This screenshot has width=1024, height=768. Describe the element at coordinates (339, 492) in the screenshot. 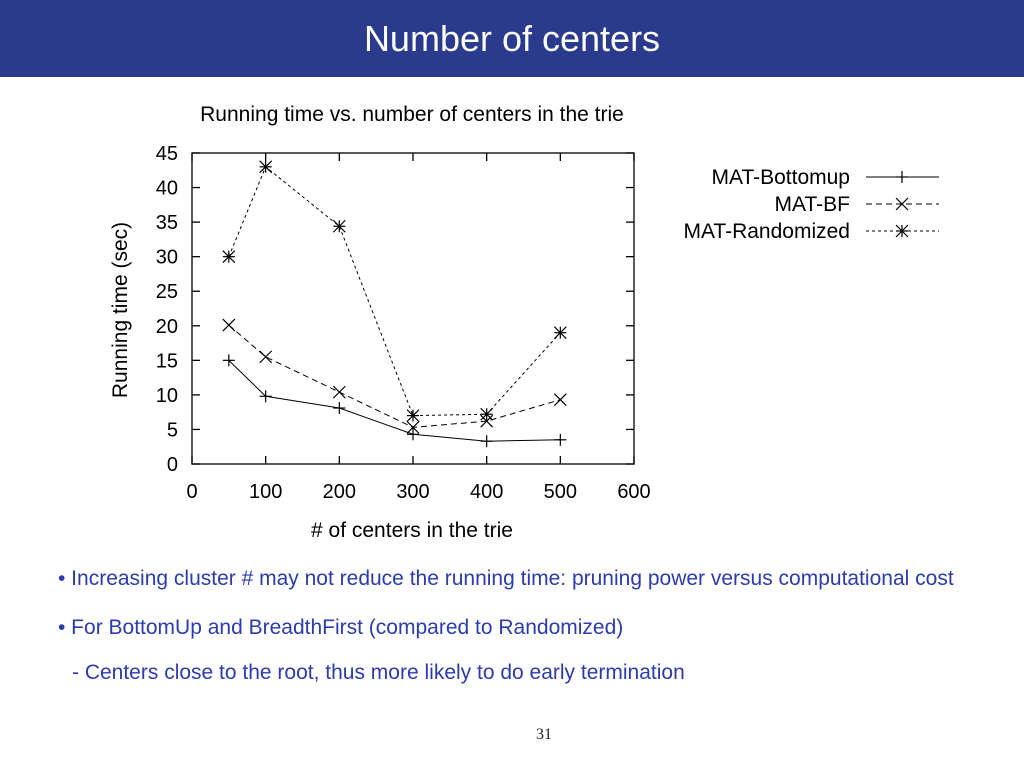

I see `x-tick-label: 200` at that location.